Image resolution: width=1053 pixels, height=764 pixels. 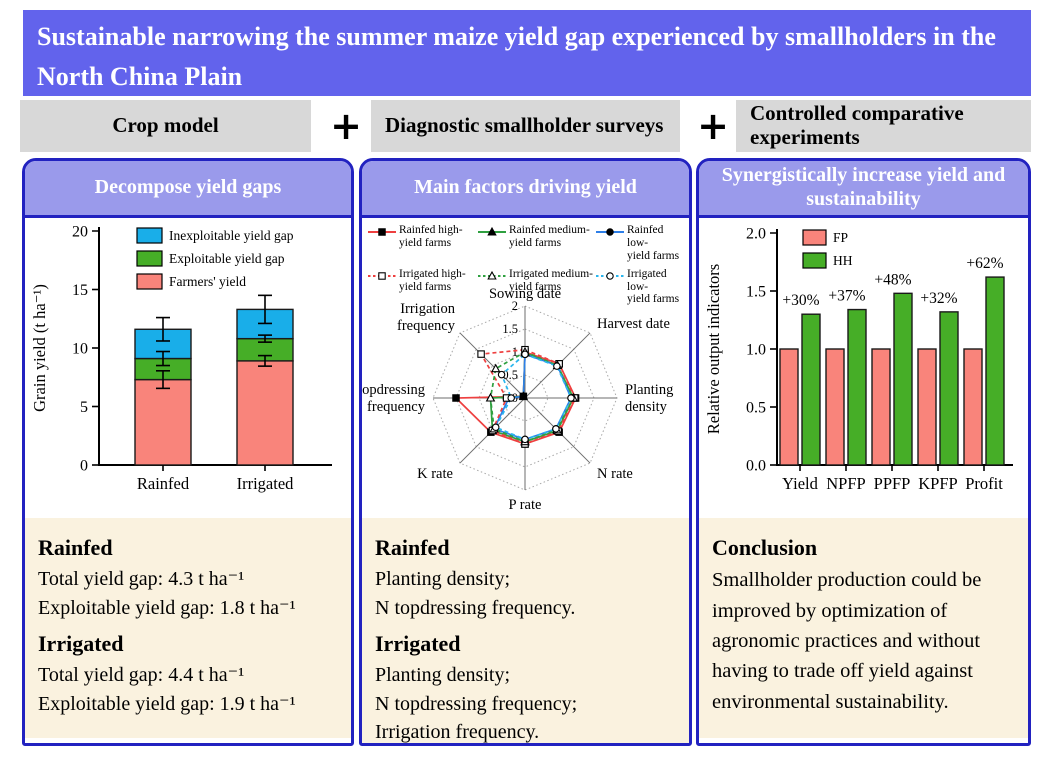 What do you see at coordinates (165, 126) in the screenshot?
I see `method-crop-model: Crop model` at bounding box center [165, 126].